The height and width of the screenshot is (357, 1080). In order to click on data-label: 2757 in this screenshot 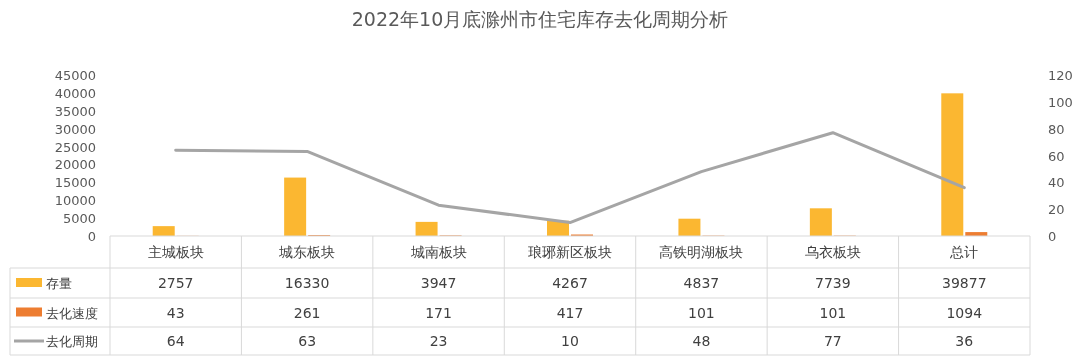, I will do `click(175, 283)`.